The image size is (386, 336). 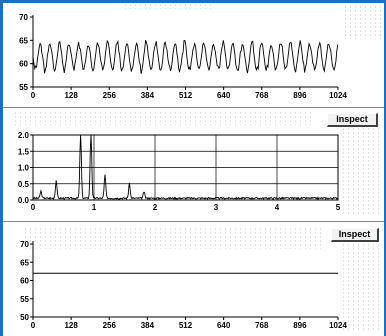 What do you see at coordinates (277, 207) in the screenshot?
I see `x-tick-label: 4` at bounding box center [277, 207].